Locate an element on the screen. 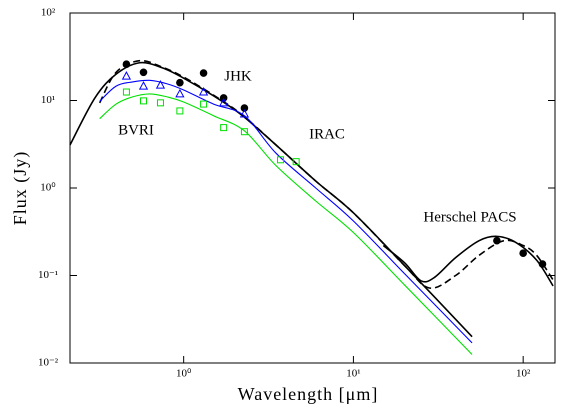  x-axis-label: Wavelength [μm] is located at coordinates (308, 394).